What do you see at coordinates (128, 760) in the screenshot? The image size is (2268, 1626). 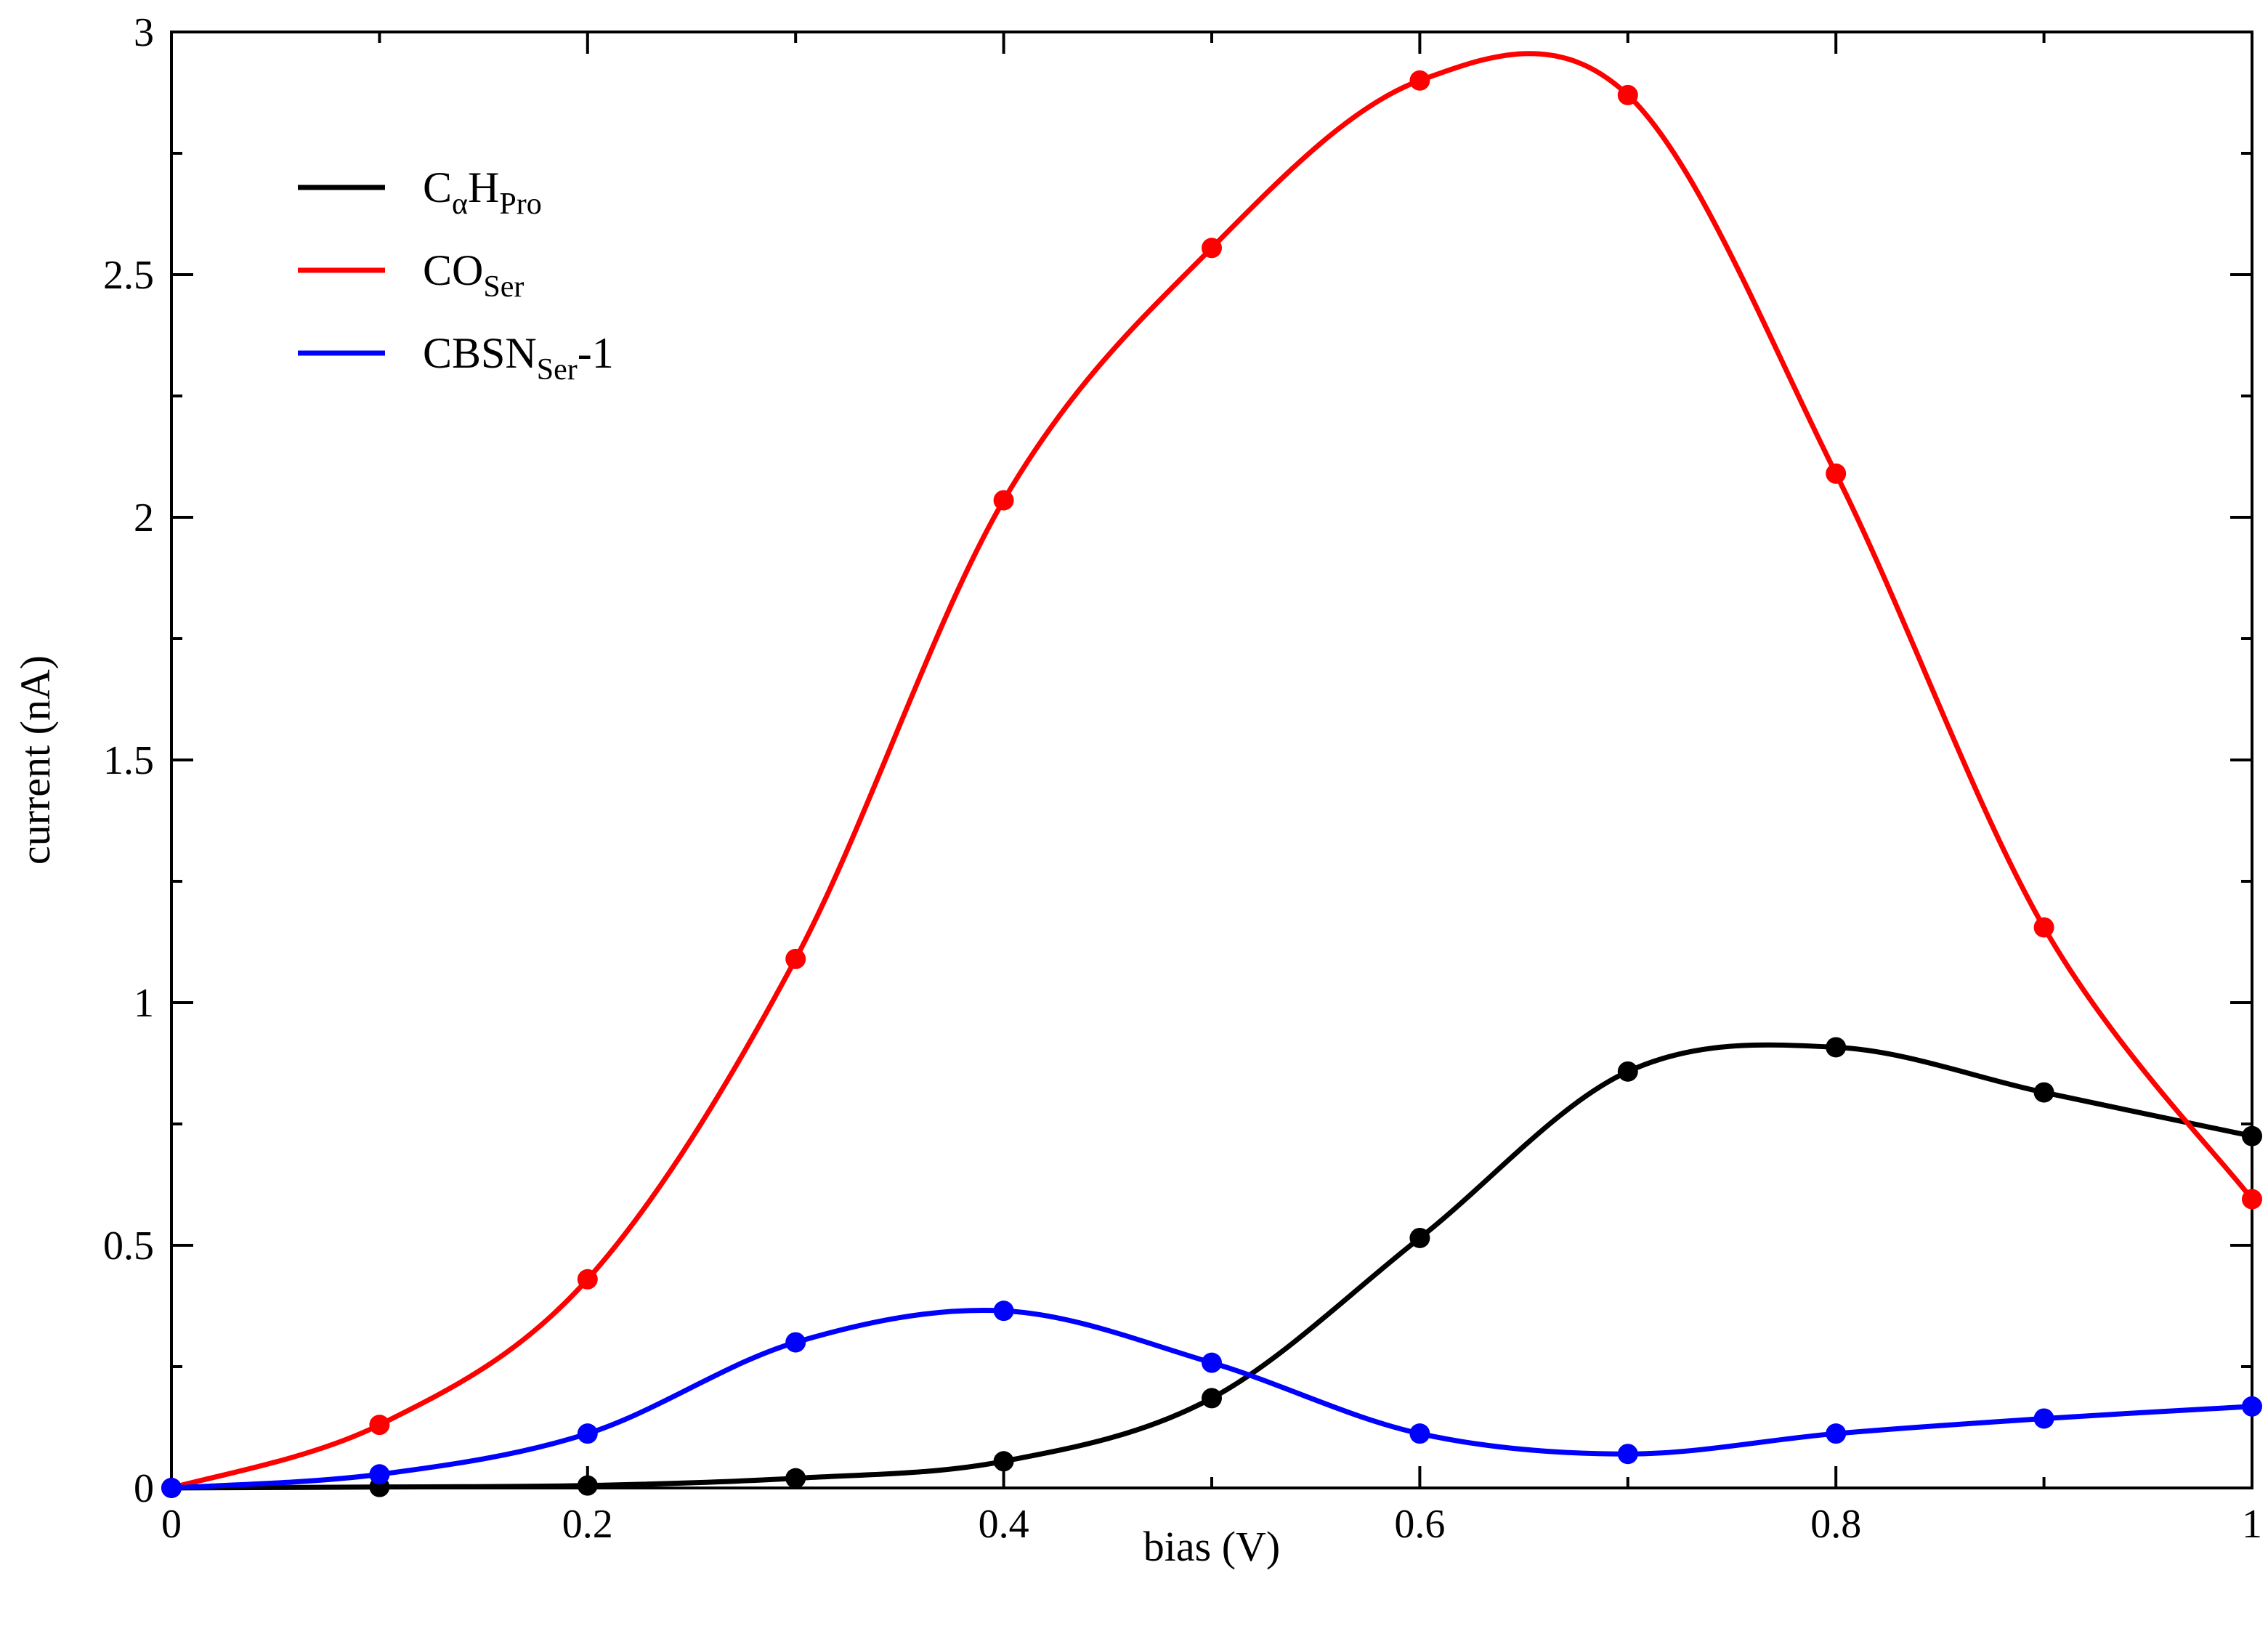 I see `y-tick-label: 1.5` at bounding box center [128, 760].